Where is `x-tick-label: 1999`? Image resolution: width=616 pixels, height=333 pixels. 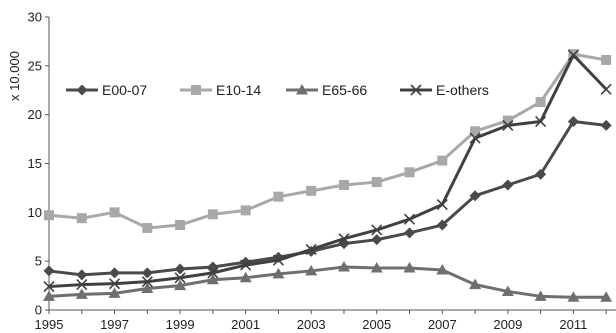
x-tick-label: 1999 is located at coordinates (180, 324).